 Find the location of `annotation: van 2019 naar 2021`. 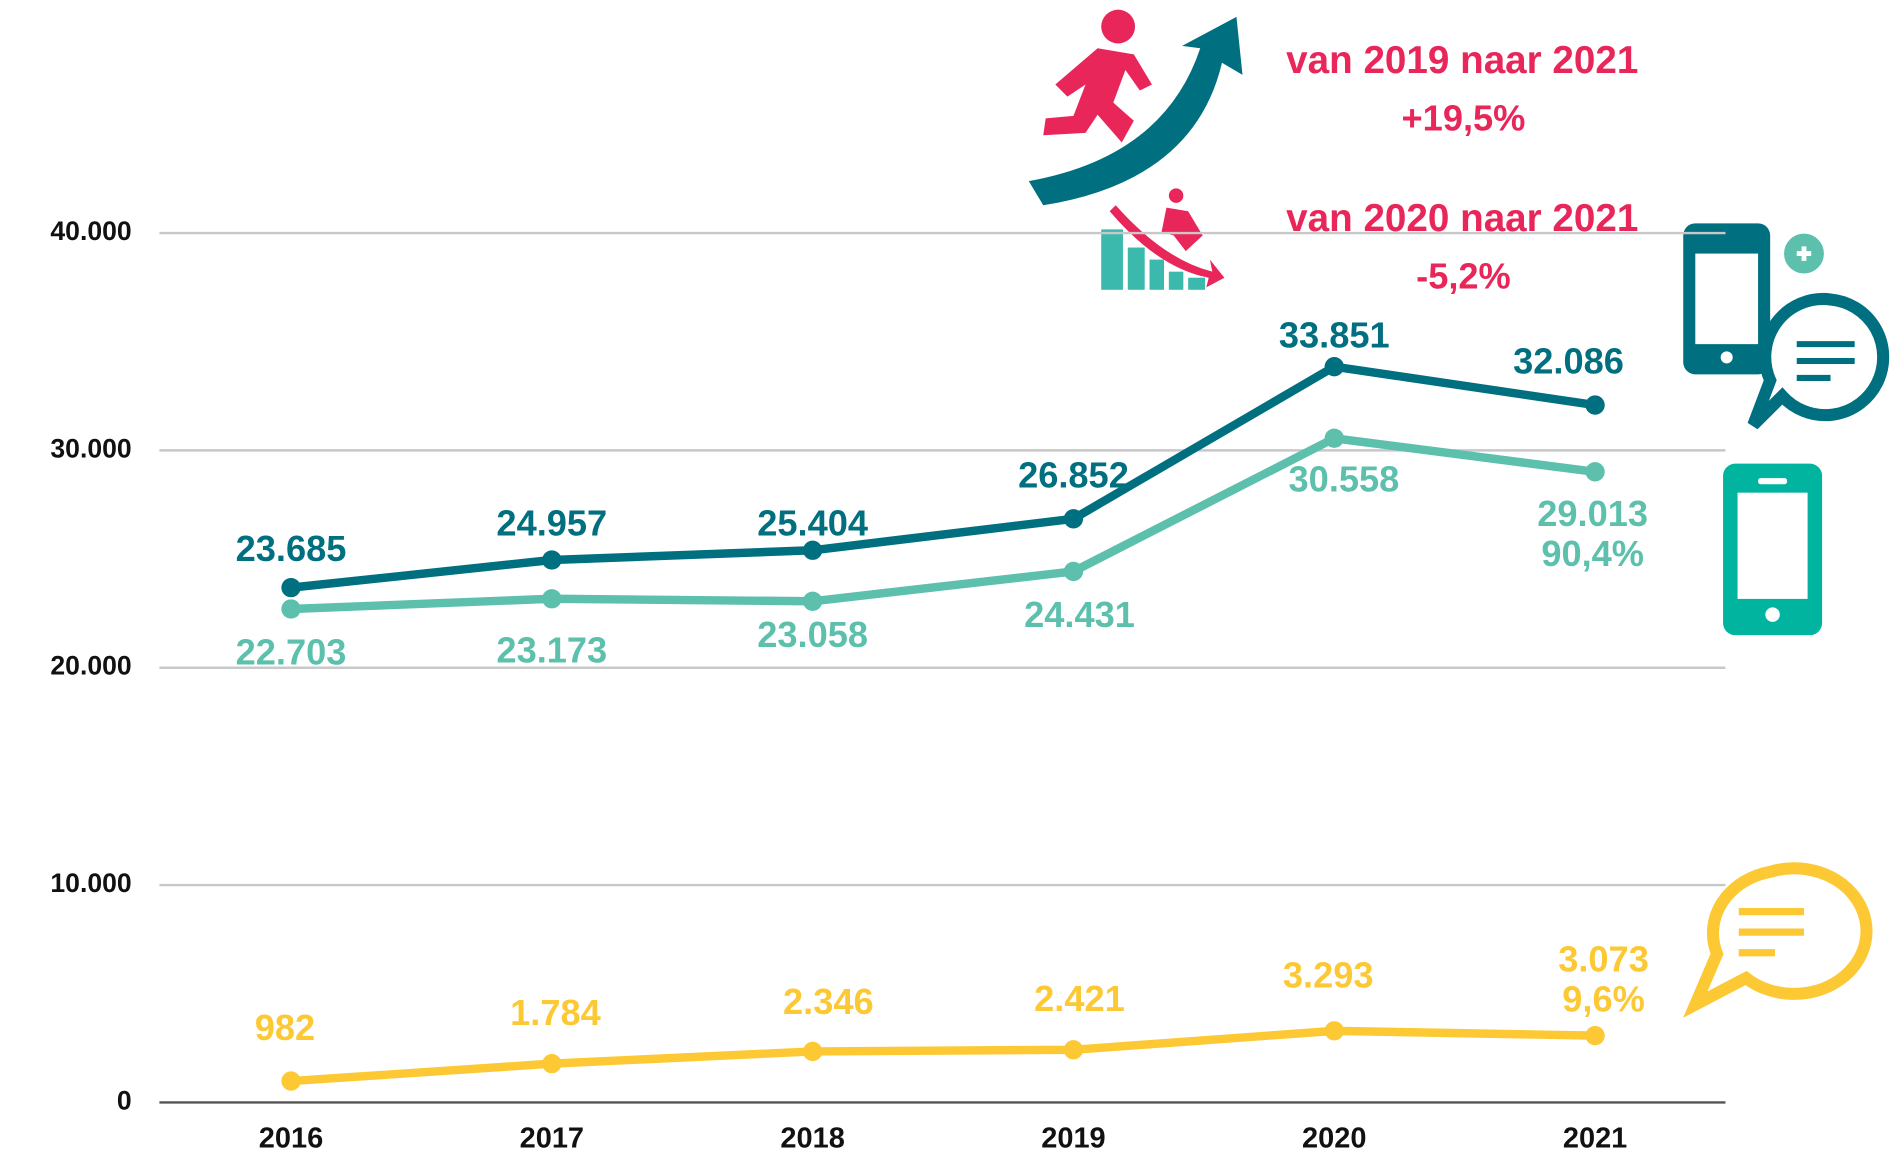

annotation: van 2019 naar 2021 is located at coordinates (1462, 60).